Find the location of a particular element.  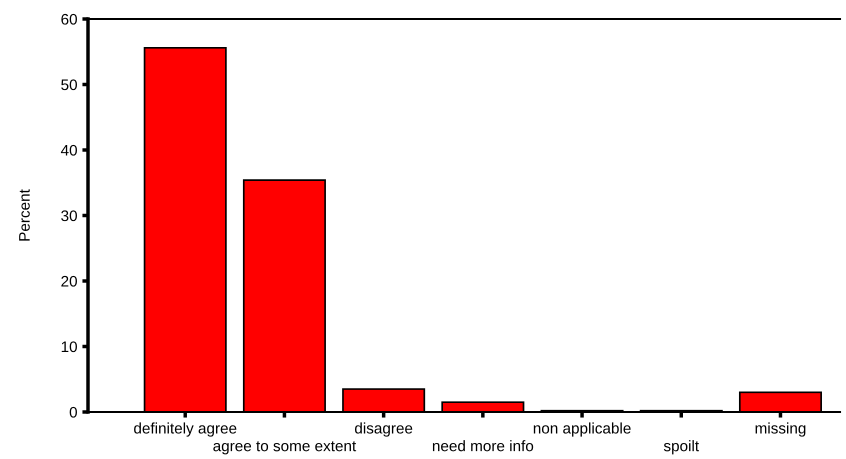

x-tick-label: spoilt is located at coordinates (681, 447).